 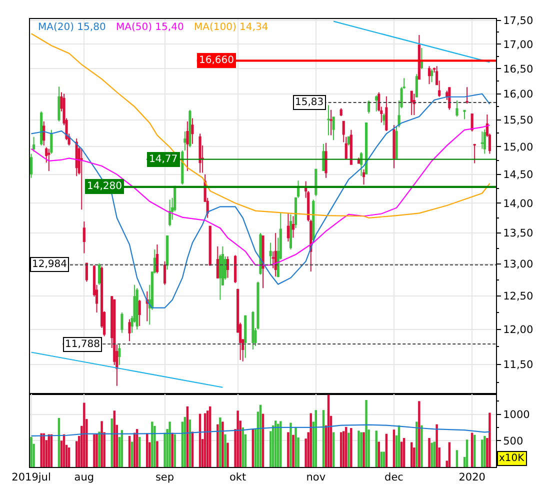 I want to click on y-tick-label: 15,50, so click(x=518, y=120).